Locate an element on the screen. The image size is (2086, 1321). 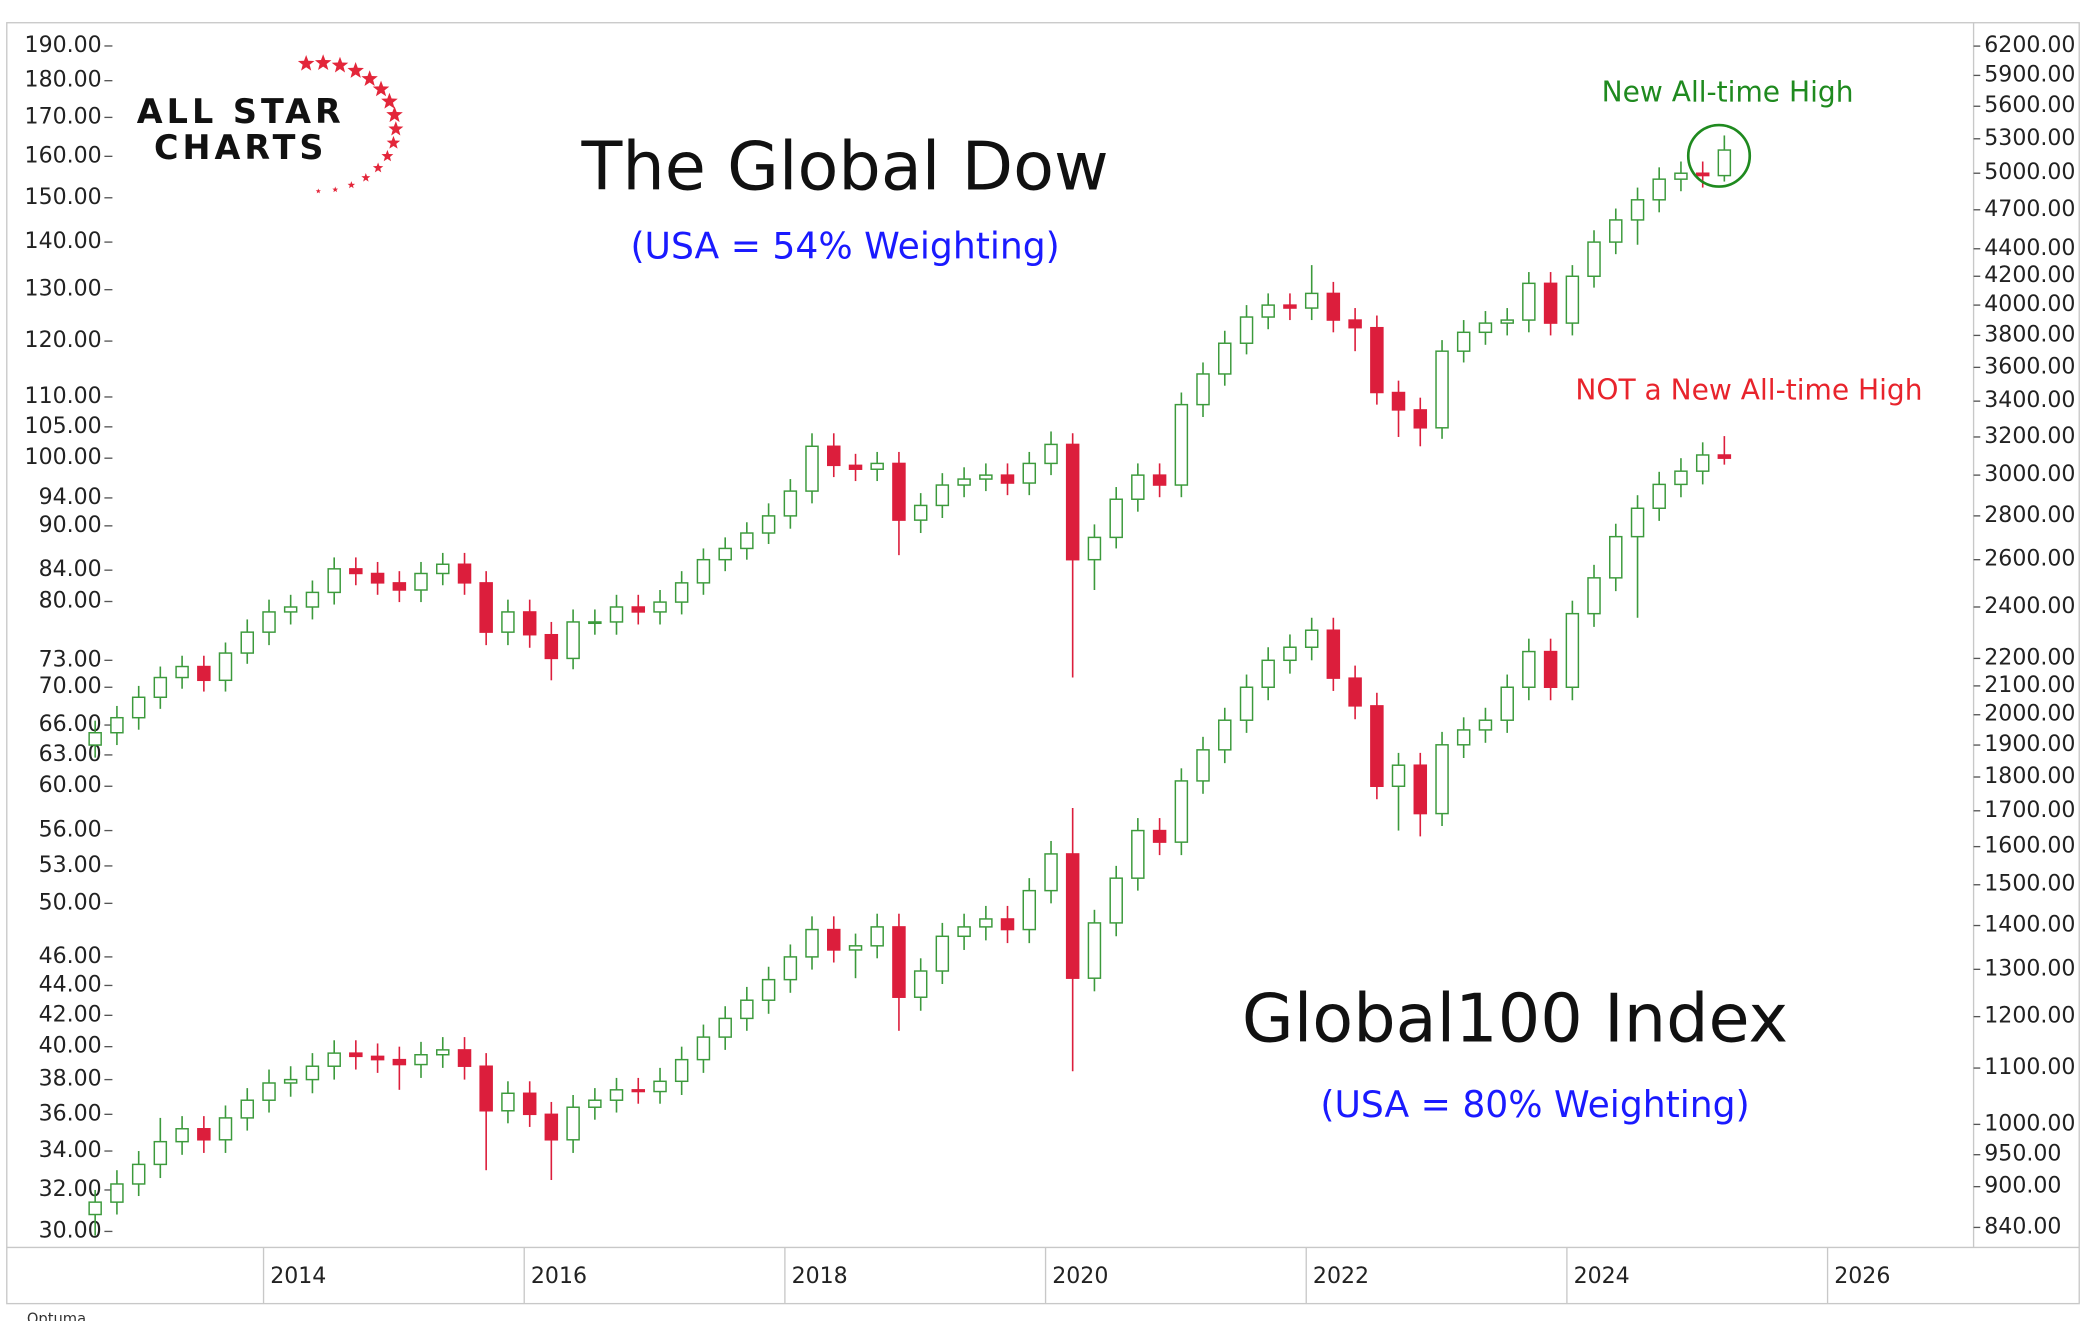
logo-text: CHARTS is located at coordinates (240, 147).